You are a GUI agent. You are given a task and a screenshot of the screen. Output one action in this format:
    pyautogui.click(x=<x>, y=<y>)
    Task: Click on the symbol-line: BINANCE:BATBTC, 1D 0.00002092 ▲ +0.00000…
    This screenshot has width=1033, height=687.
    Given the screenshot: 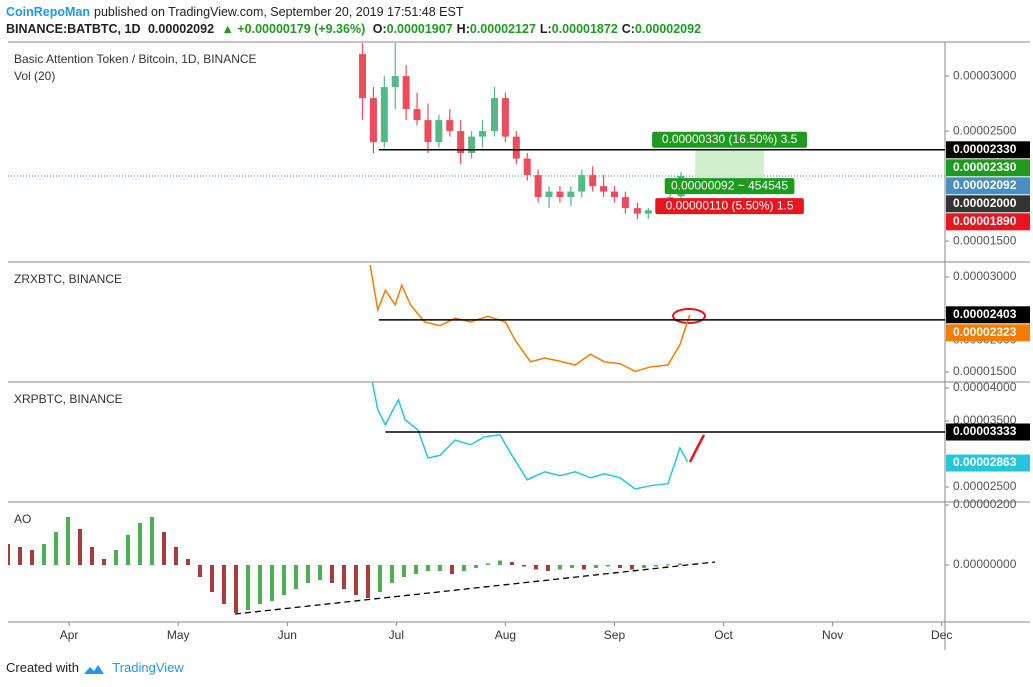 What is the action you would take?
    pyautogui.click(x=357, y=29)
    